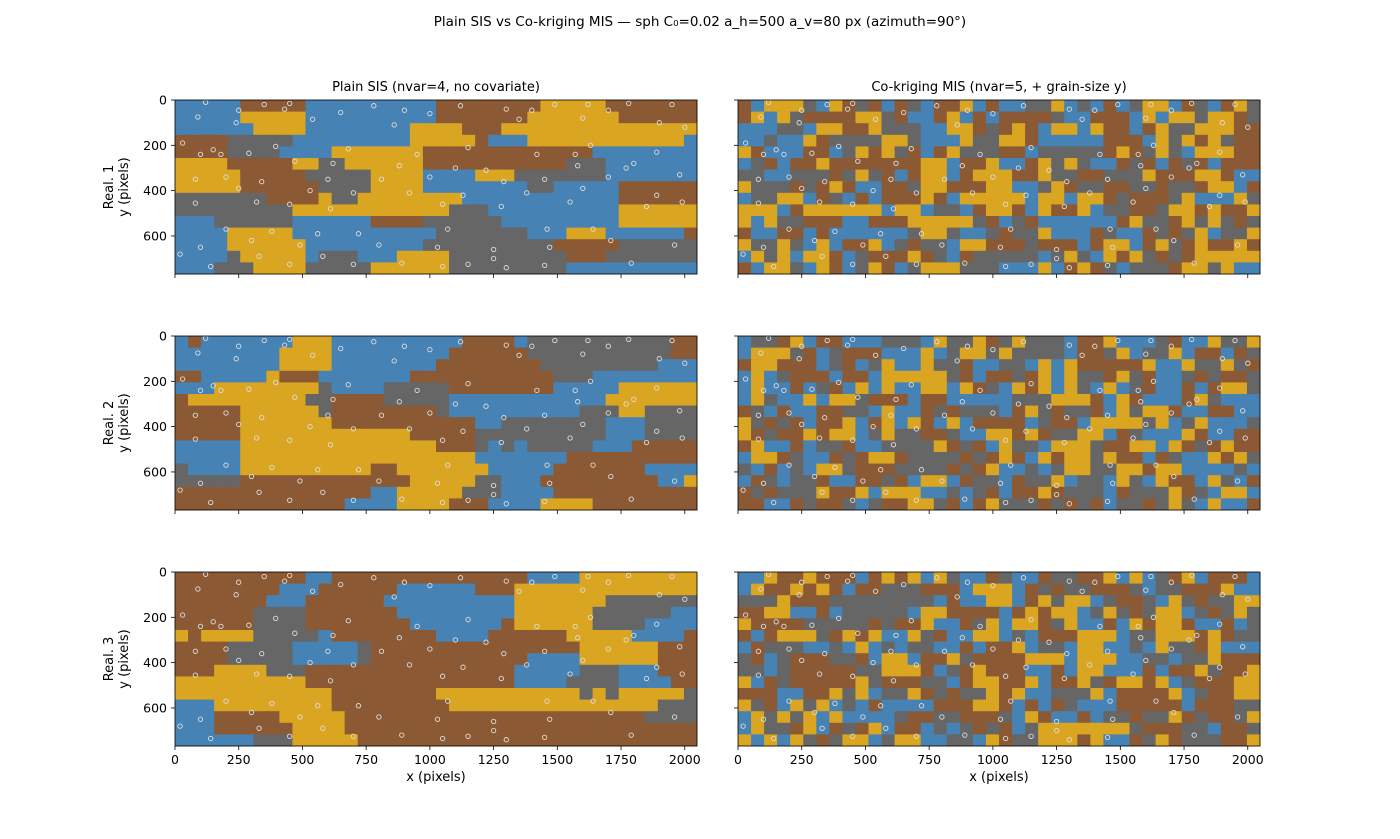 The image size is (1400, 839). What do you see at coordinates (621, 759) in the screenshot?
I see `x-tick-label: 1750` at bounding box center [621, 759].